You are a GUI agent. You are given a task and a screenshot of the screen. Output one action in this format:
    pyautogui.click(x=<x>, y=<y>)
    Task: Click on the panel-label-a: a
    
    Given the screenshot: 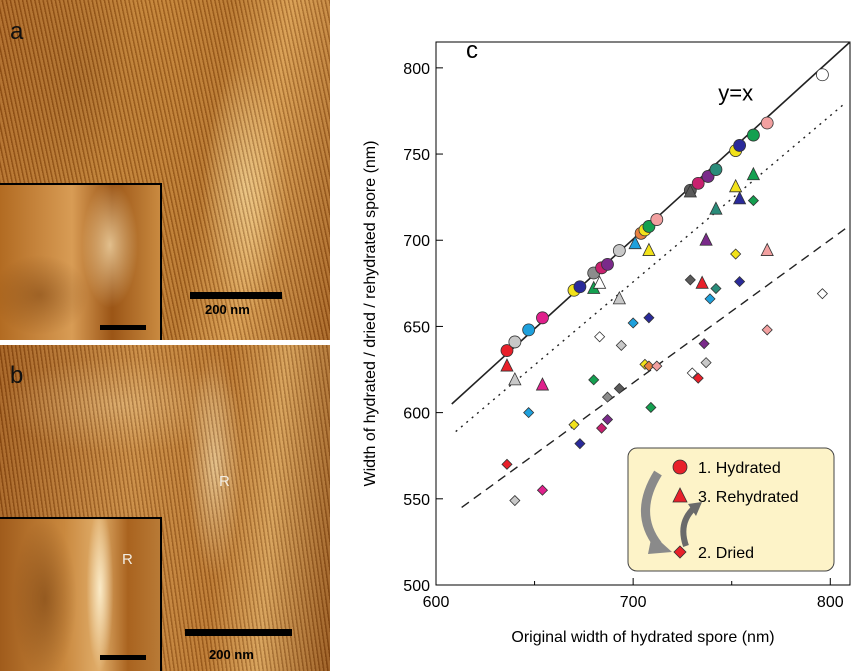 What is the action you would take?
    pyautogui.click(x=17, y=31)
    